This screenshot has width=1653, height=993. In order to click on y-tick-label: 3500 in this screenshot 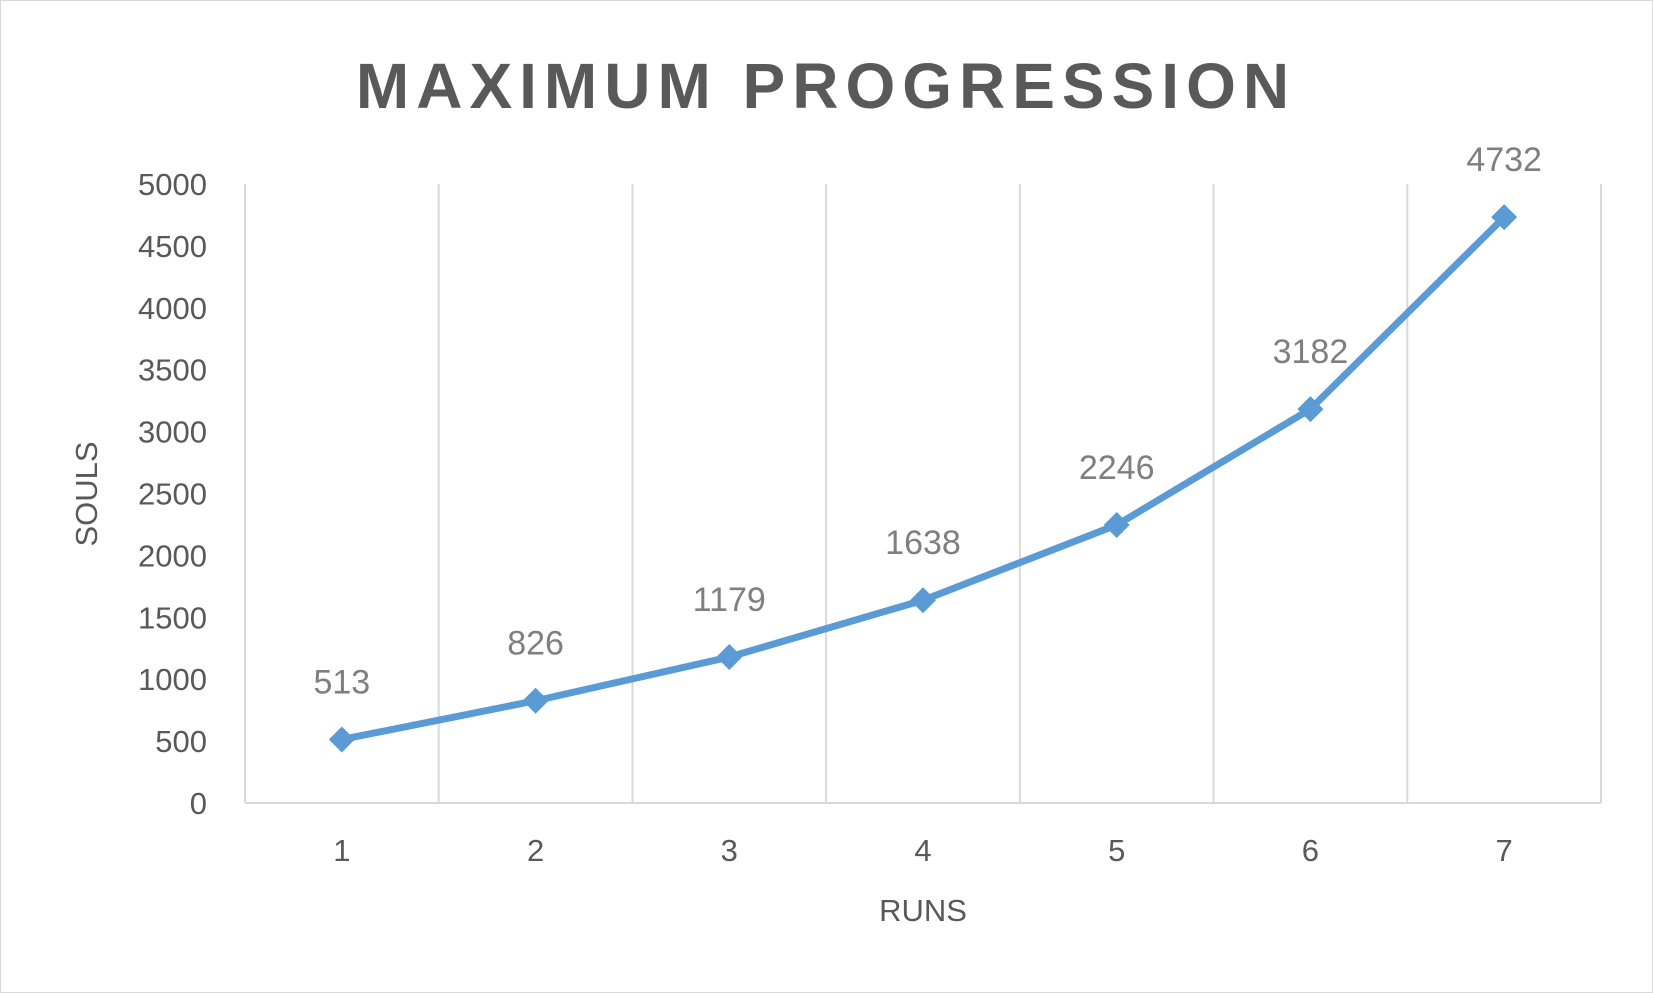, I will do `click(172, 370)`.